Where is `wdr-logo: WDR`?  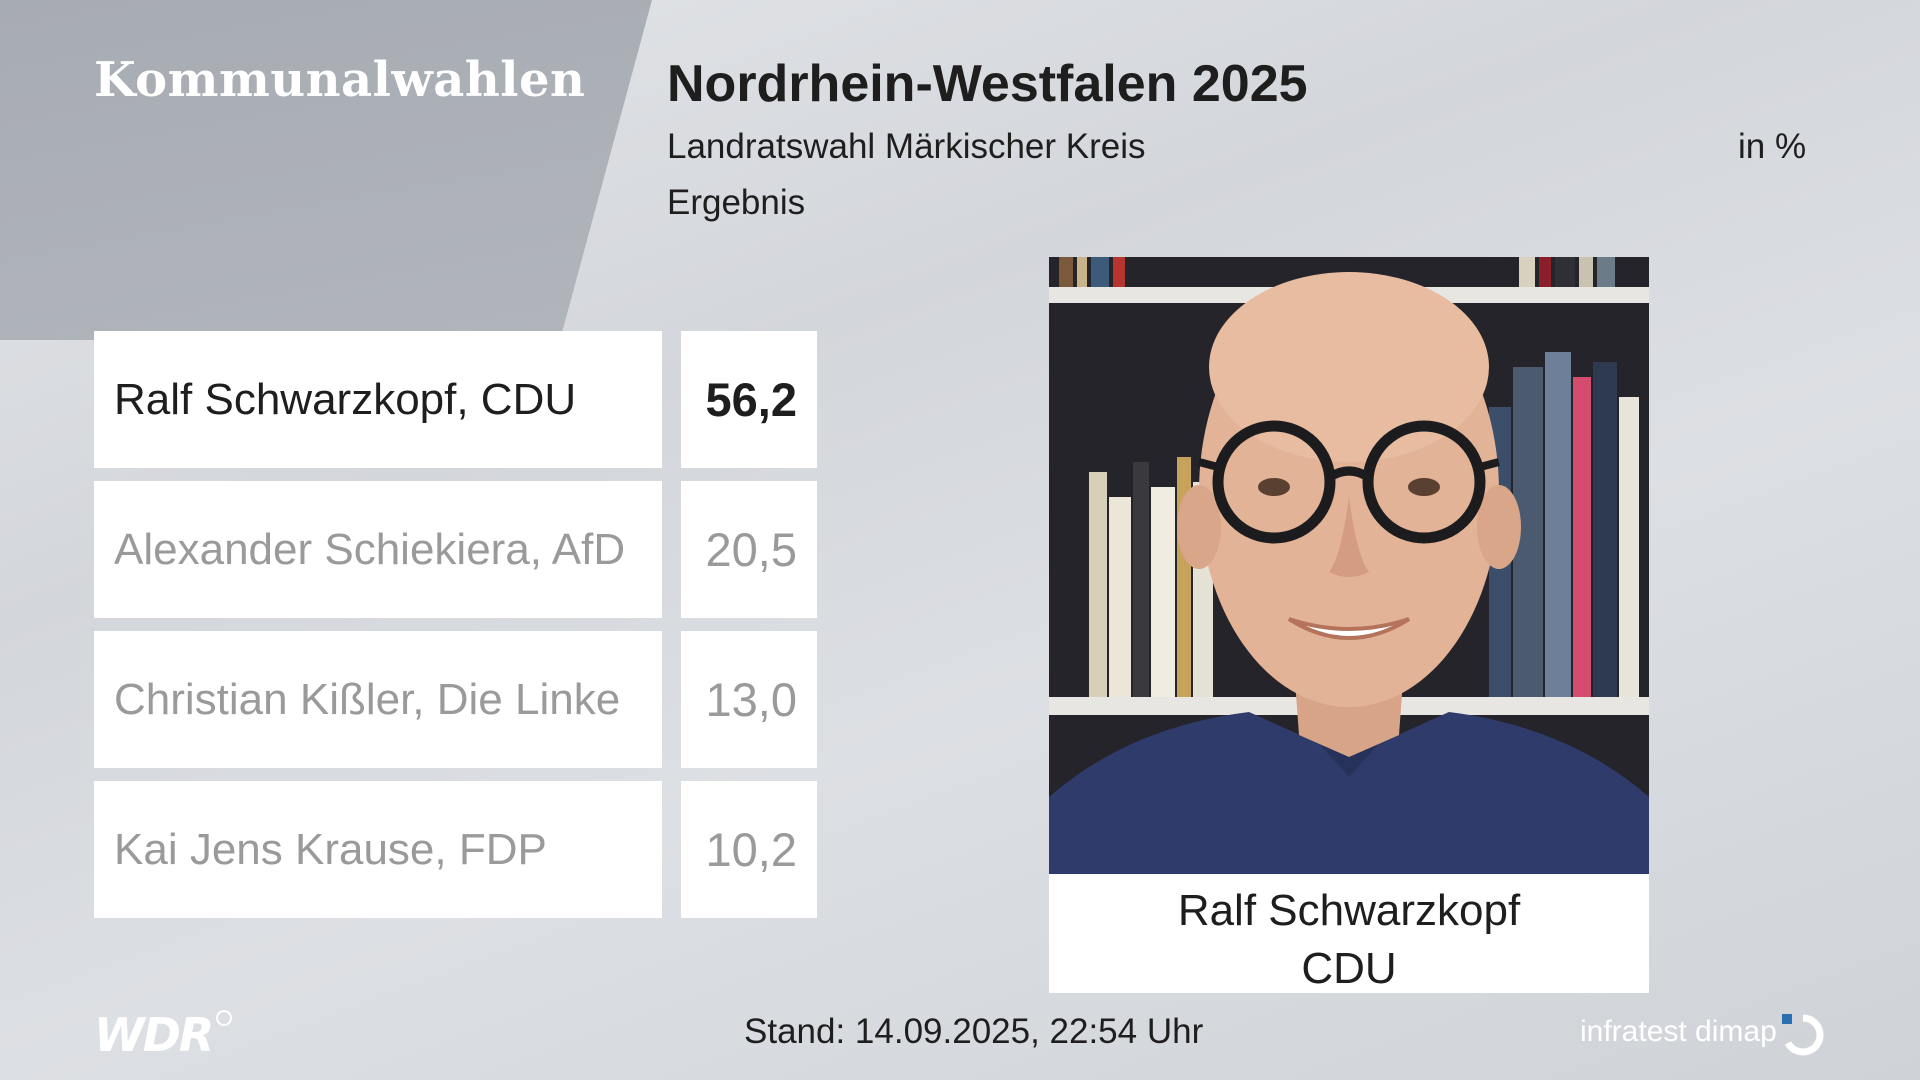 wdr-logo: WDR is located at coordinates (154, 1035).